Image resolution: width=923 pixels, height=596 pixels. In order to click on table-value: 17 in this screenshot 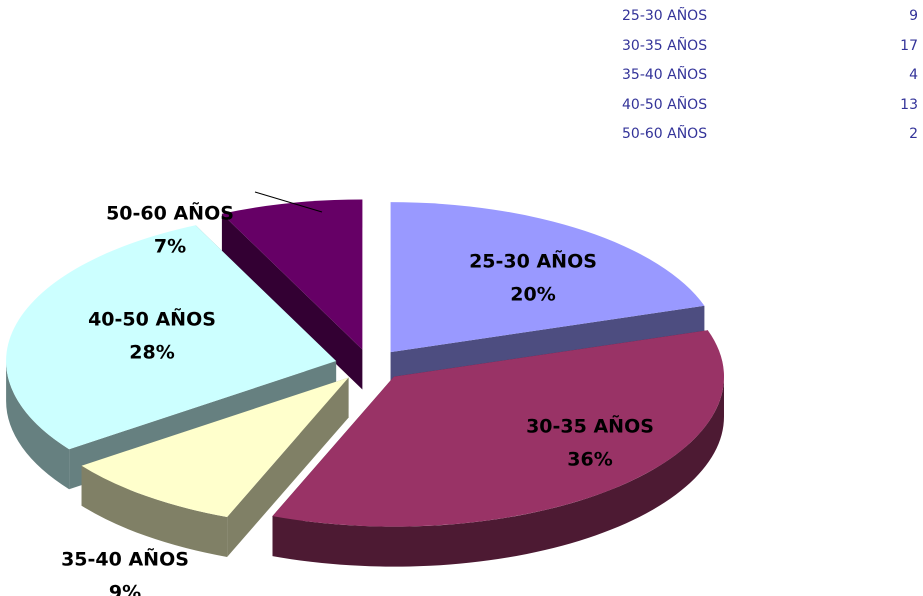, I will do `click(909, 45)`.